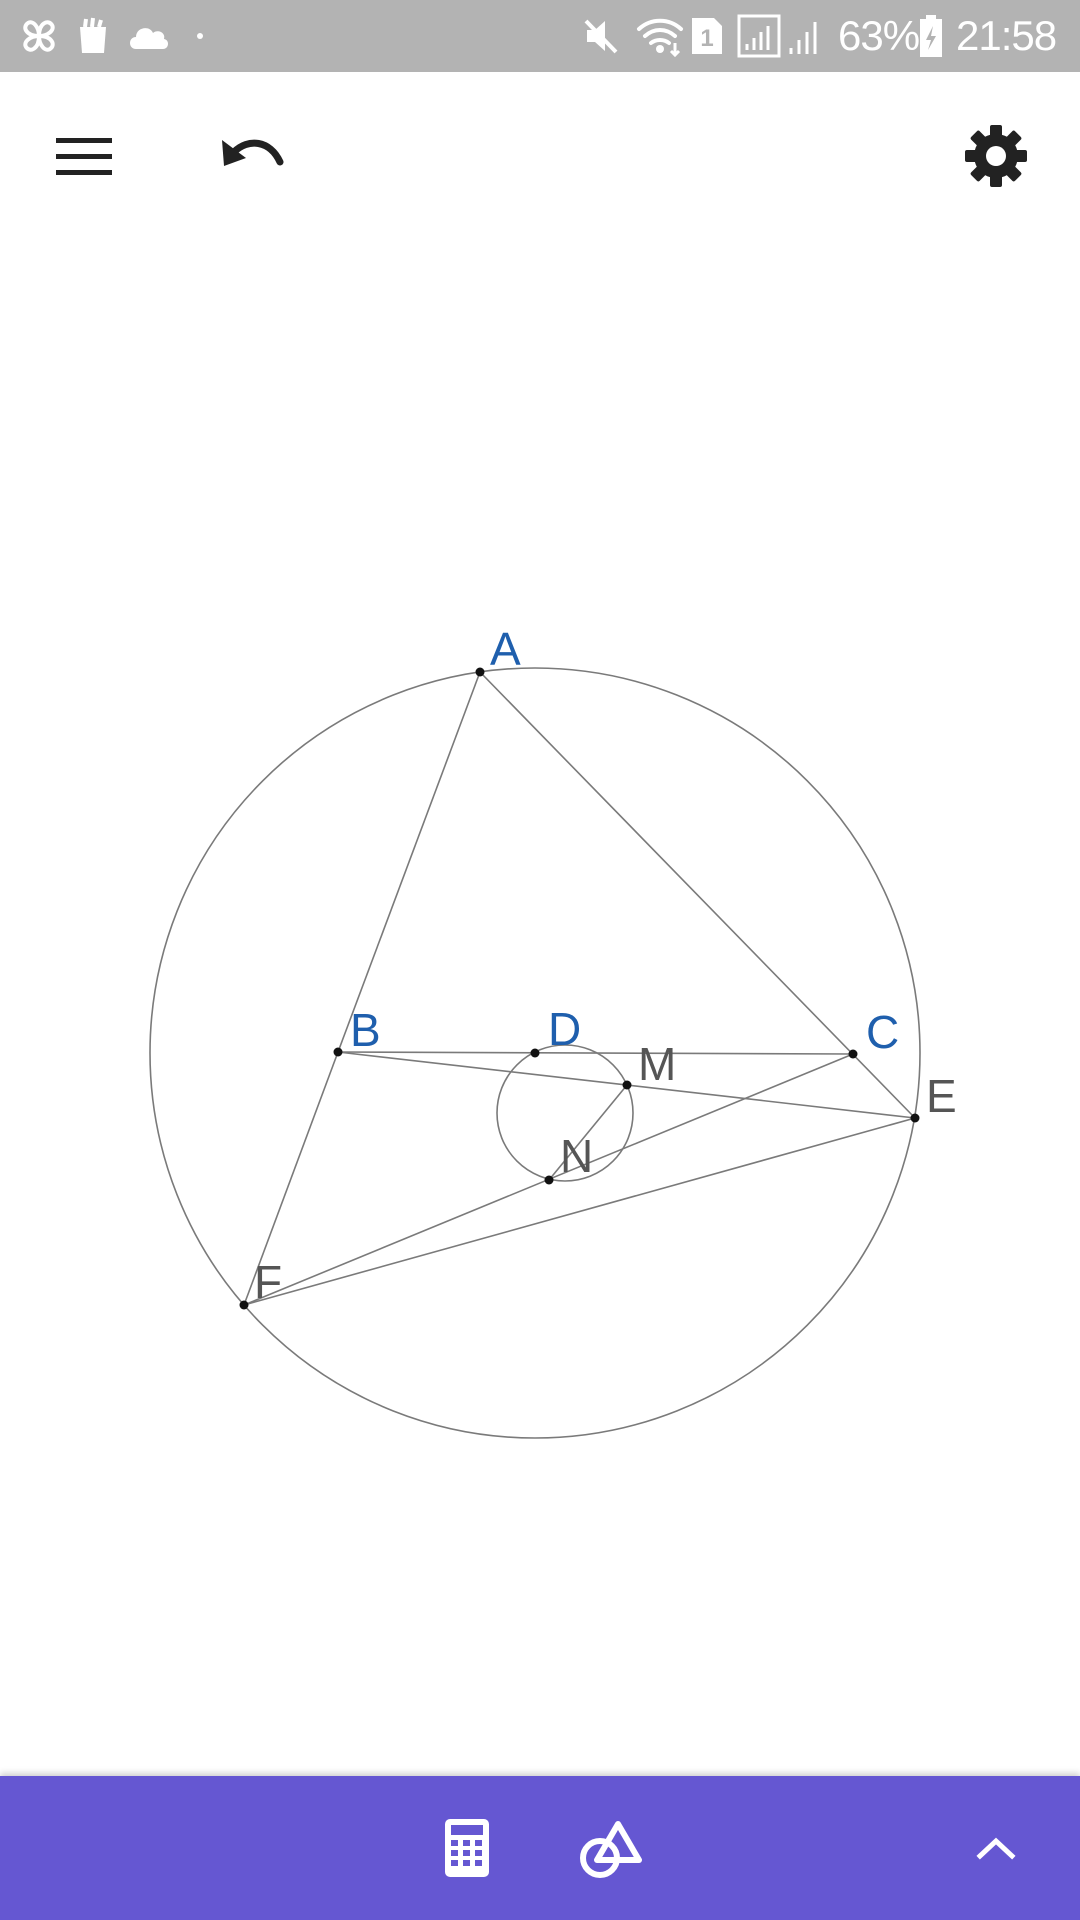  I want to click on segment-bf, so click(291, 1178).